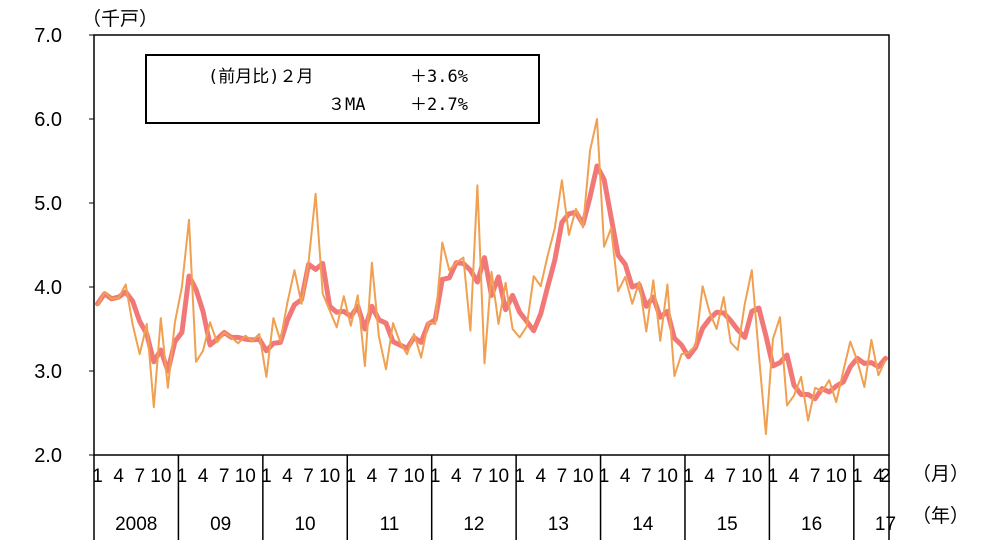 Image resolution: width=994 pixels, height=544 pixels. Describe the element at coordinates (48, 456) in the screenshot. I see `y-tick-label: 2.0` at that location.